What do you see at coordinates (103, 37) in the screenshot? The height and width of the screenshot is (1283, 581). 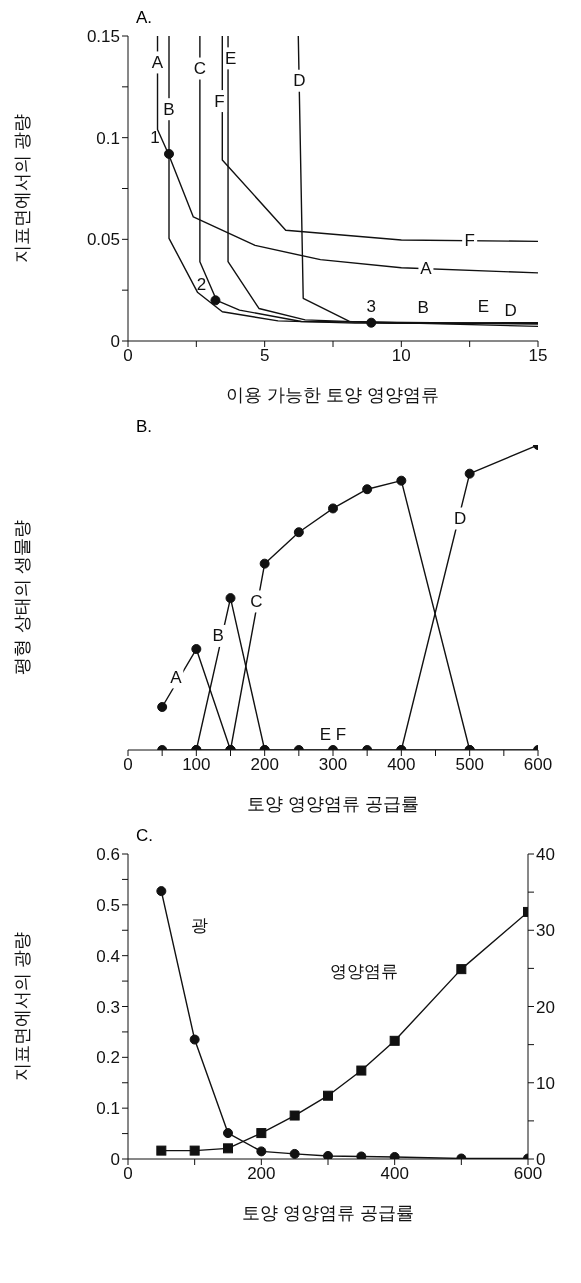 I see `y-tick-label: 0.15` at bounding box center [103, 37].